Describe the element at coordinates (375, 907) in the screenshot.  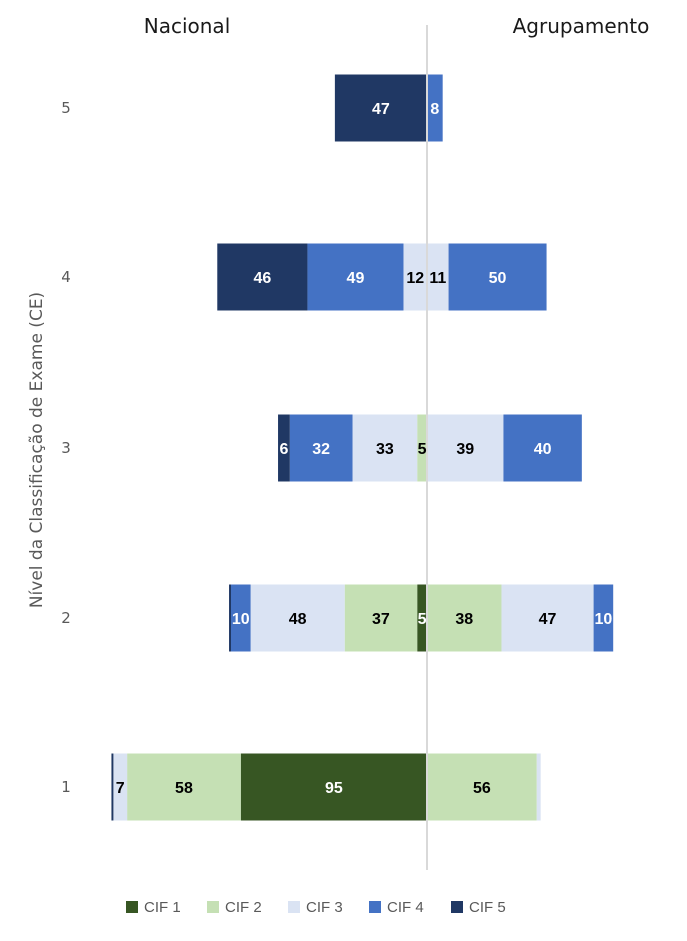
I see `legend-swatch-cif4` at that location.